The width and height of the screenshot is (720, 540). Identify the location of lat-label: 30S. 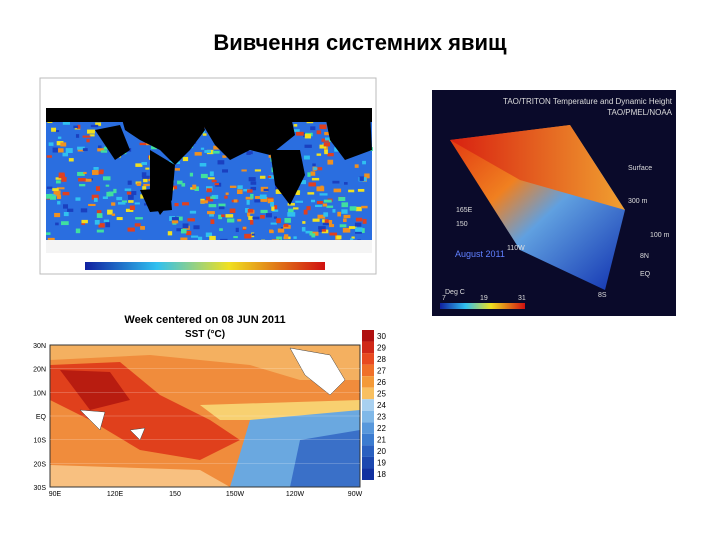
(40, 488).